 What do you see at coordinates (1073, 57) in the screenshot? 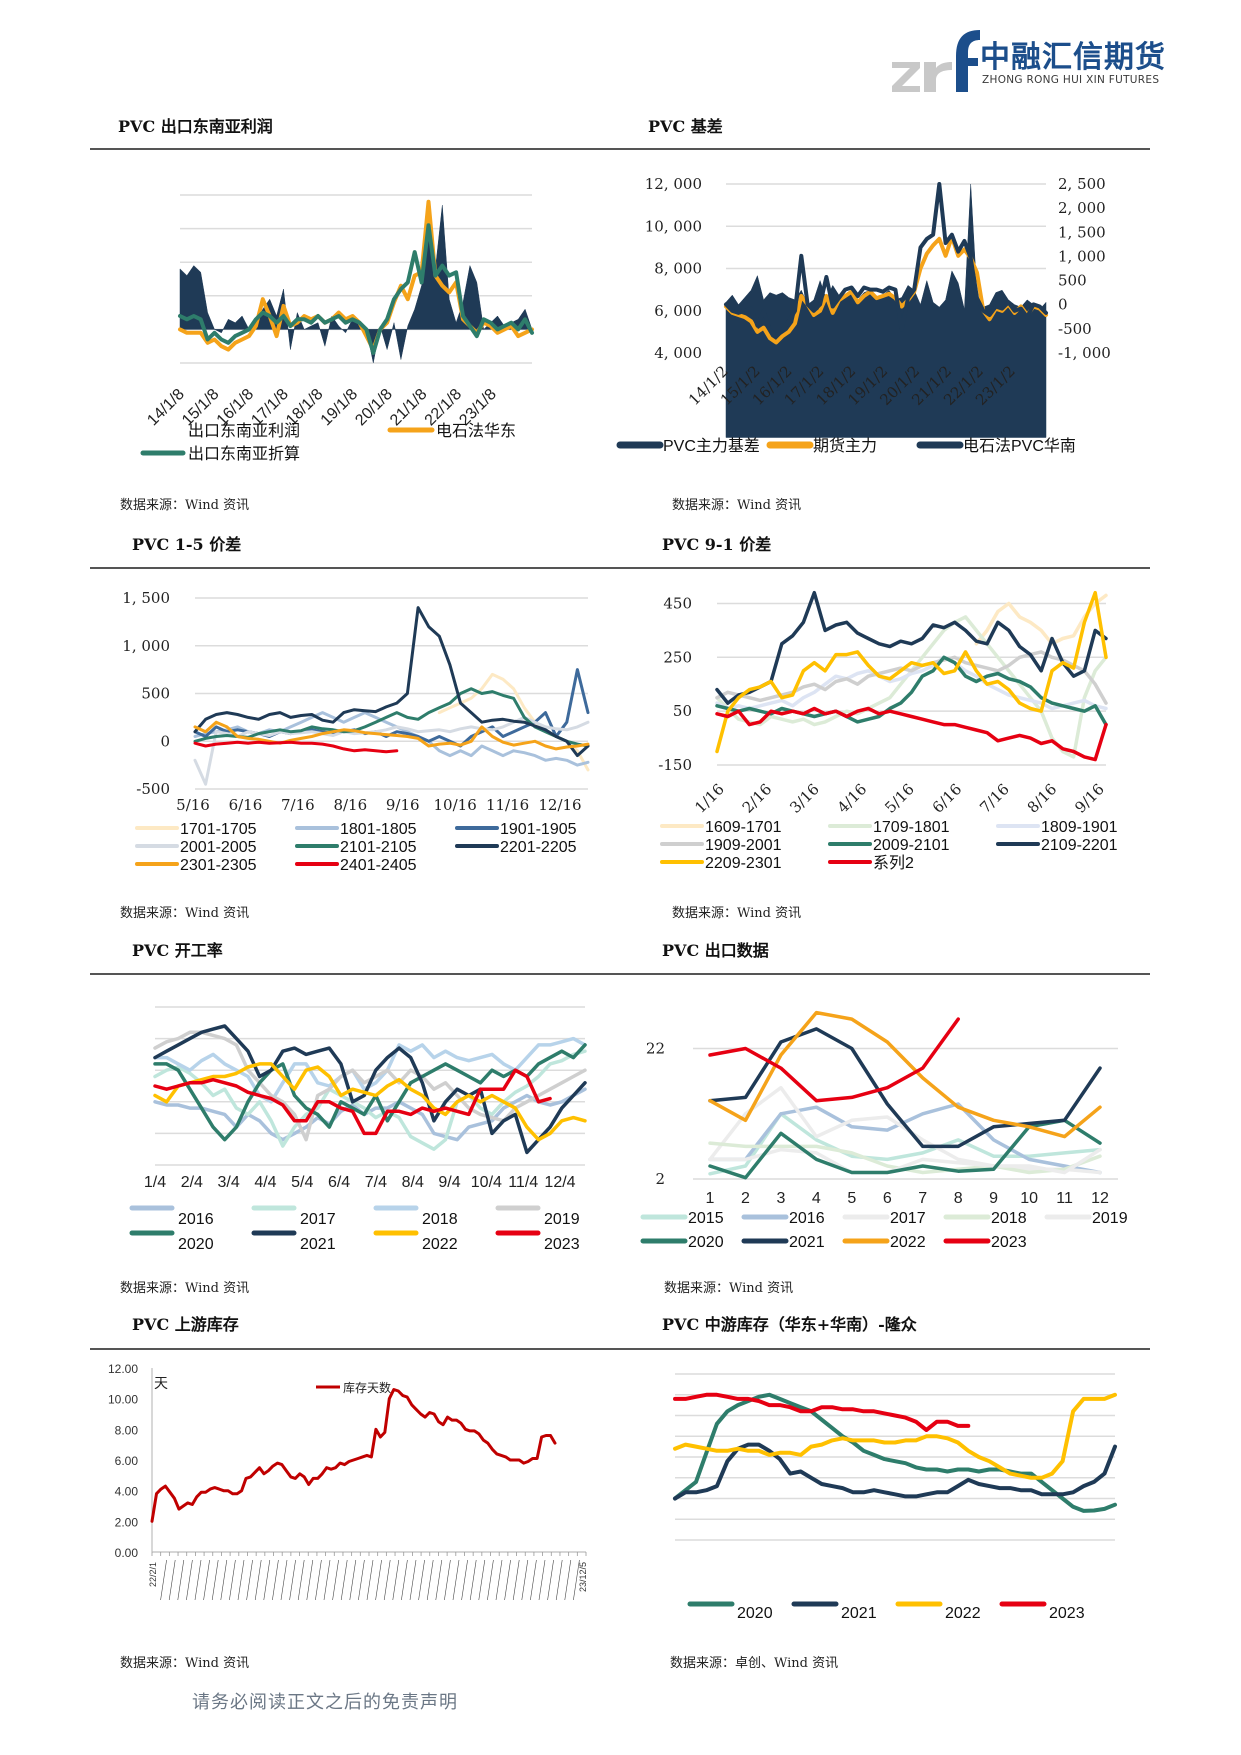
I see `company-name-cn: 中融汇信期货` at bounding box center [1073, 57].